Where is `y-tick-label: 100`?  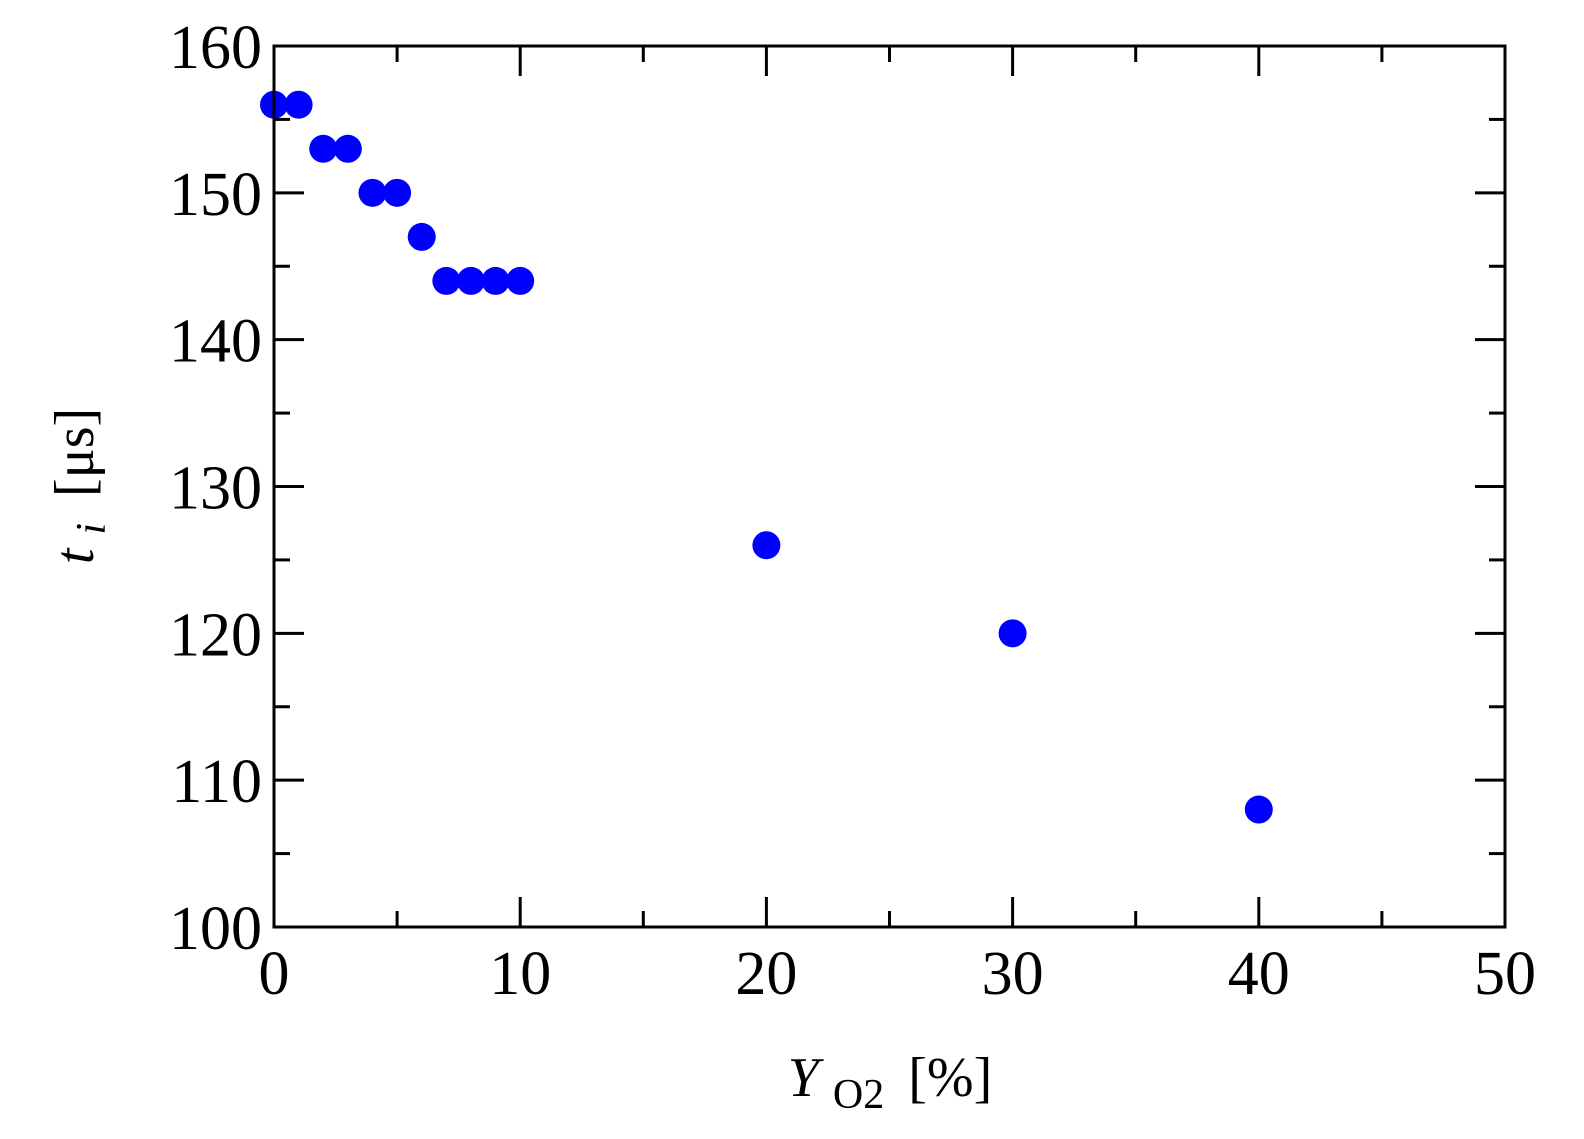
y-tick-label: 100 is located at coordinates (215, 929).